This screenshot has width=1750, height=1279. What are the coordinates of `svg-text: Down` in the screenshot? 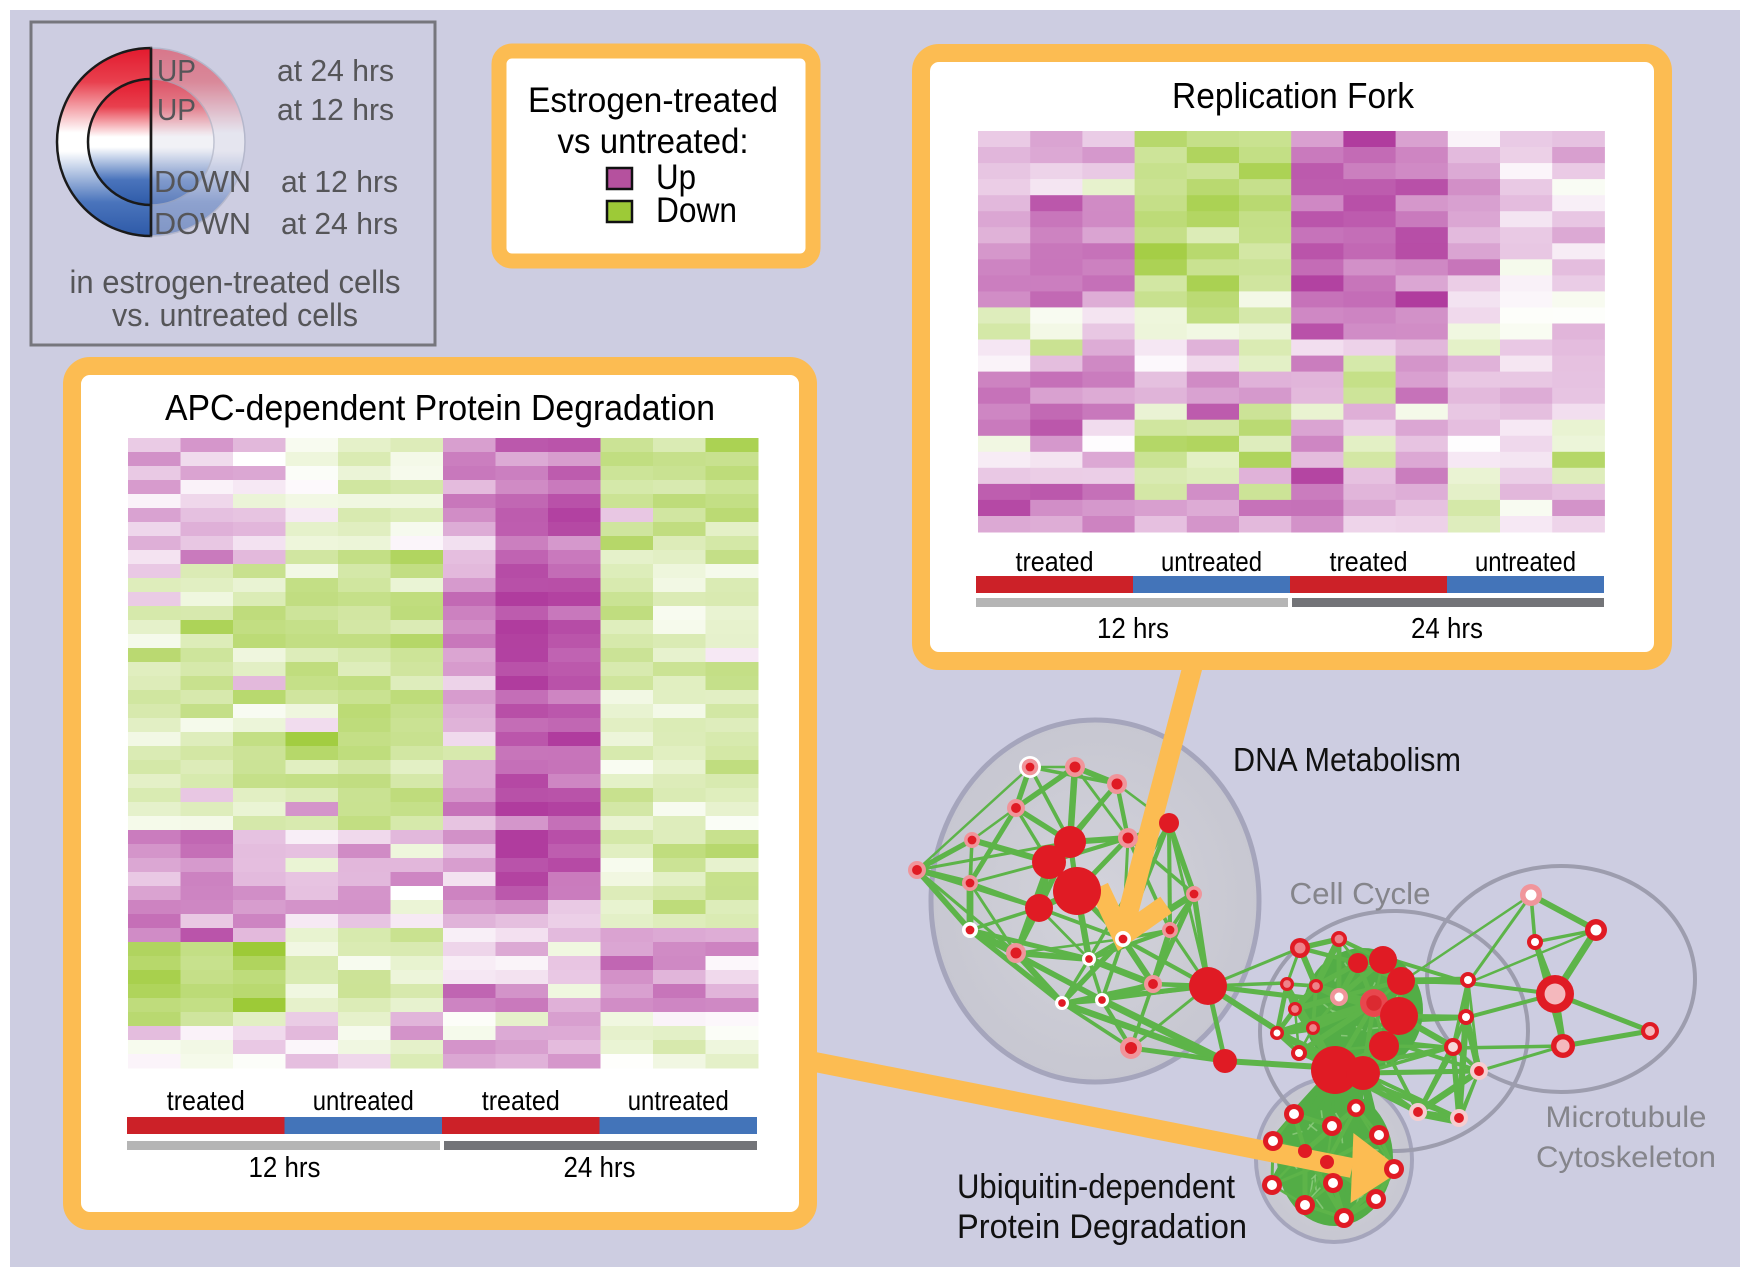 It's located at (696, 210).